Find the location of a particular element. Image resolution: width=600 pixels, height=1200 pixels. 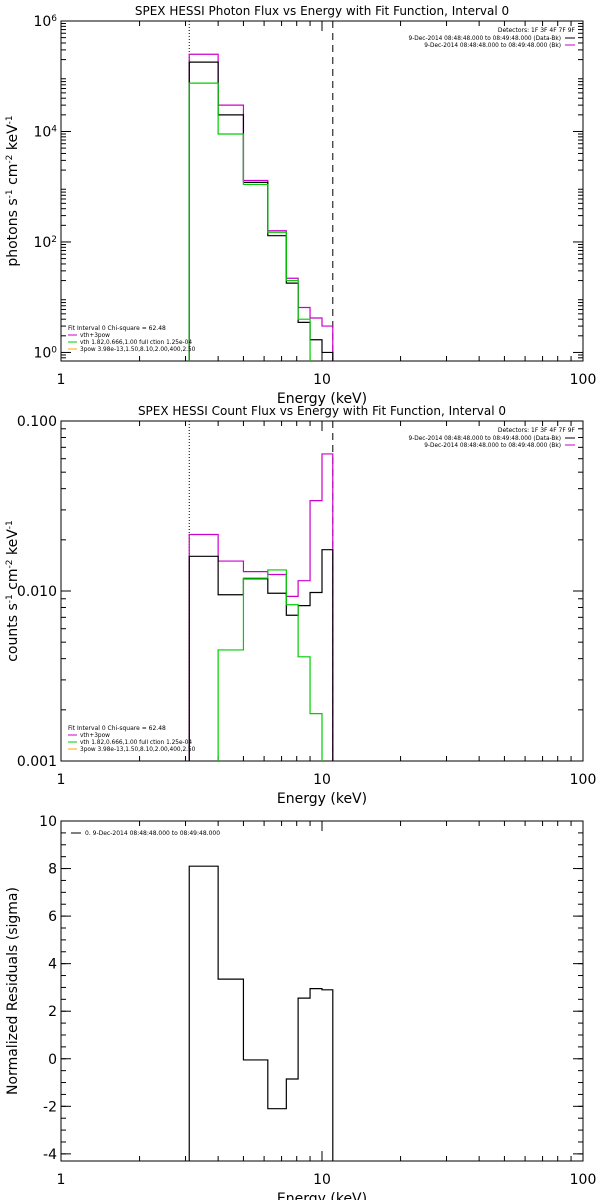

y-tick-label: 2 is located at coordinates (52, 1012).